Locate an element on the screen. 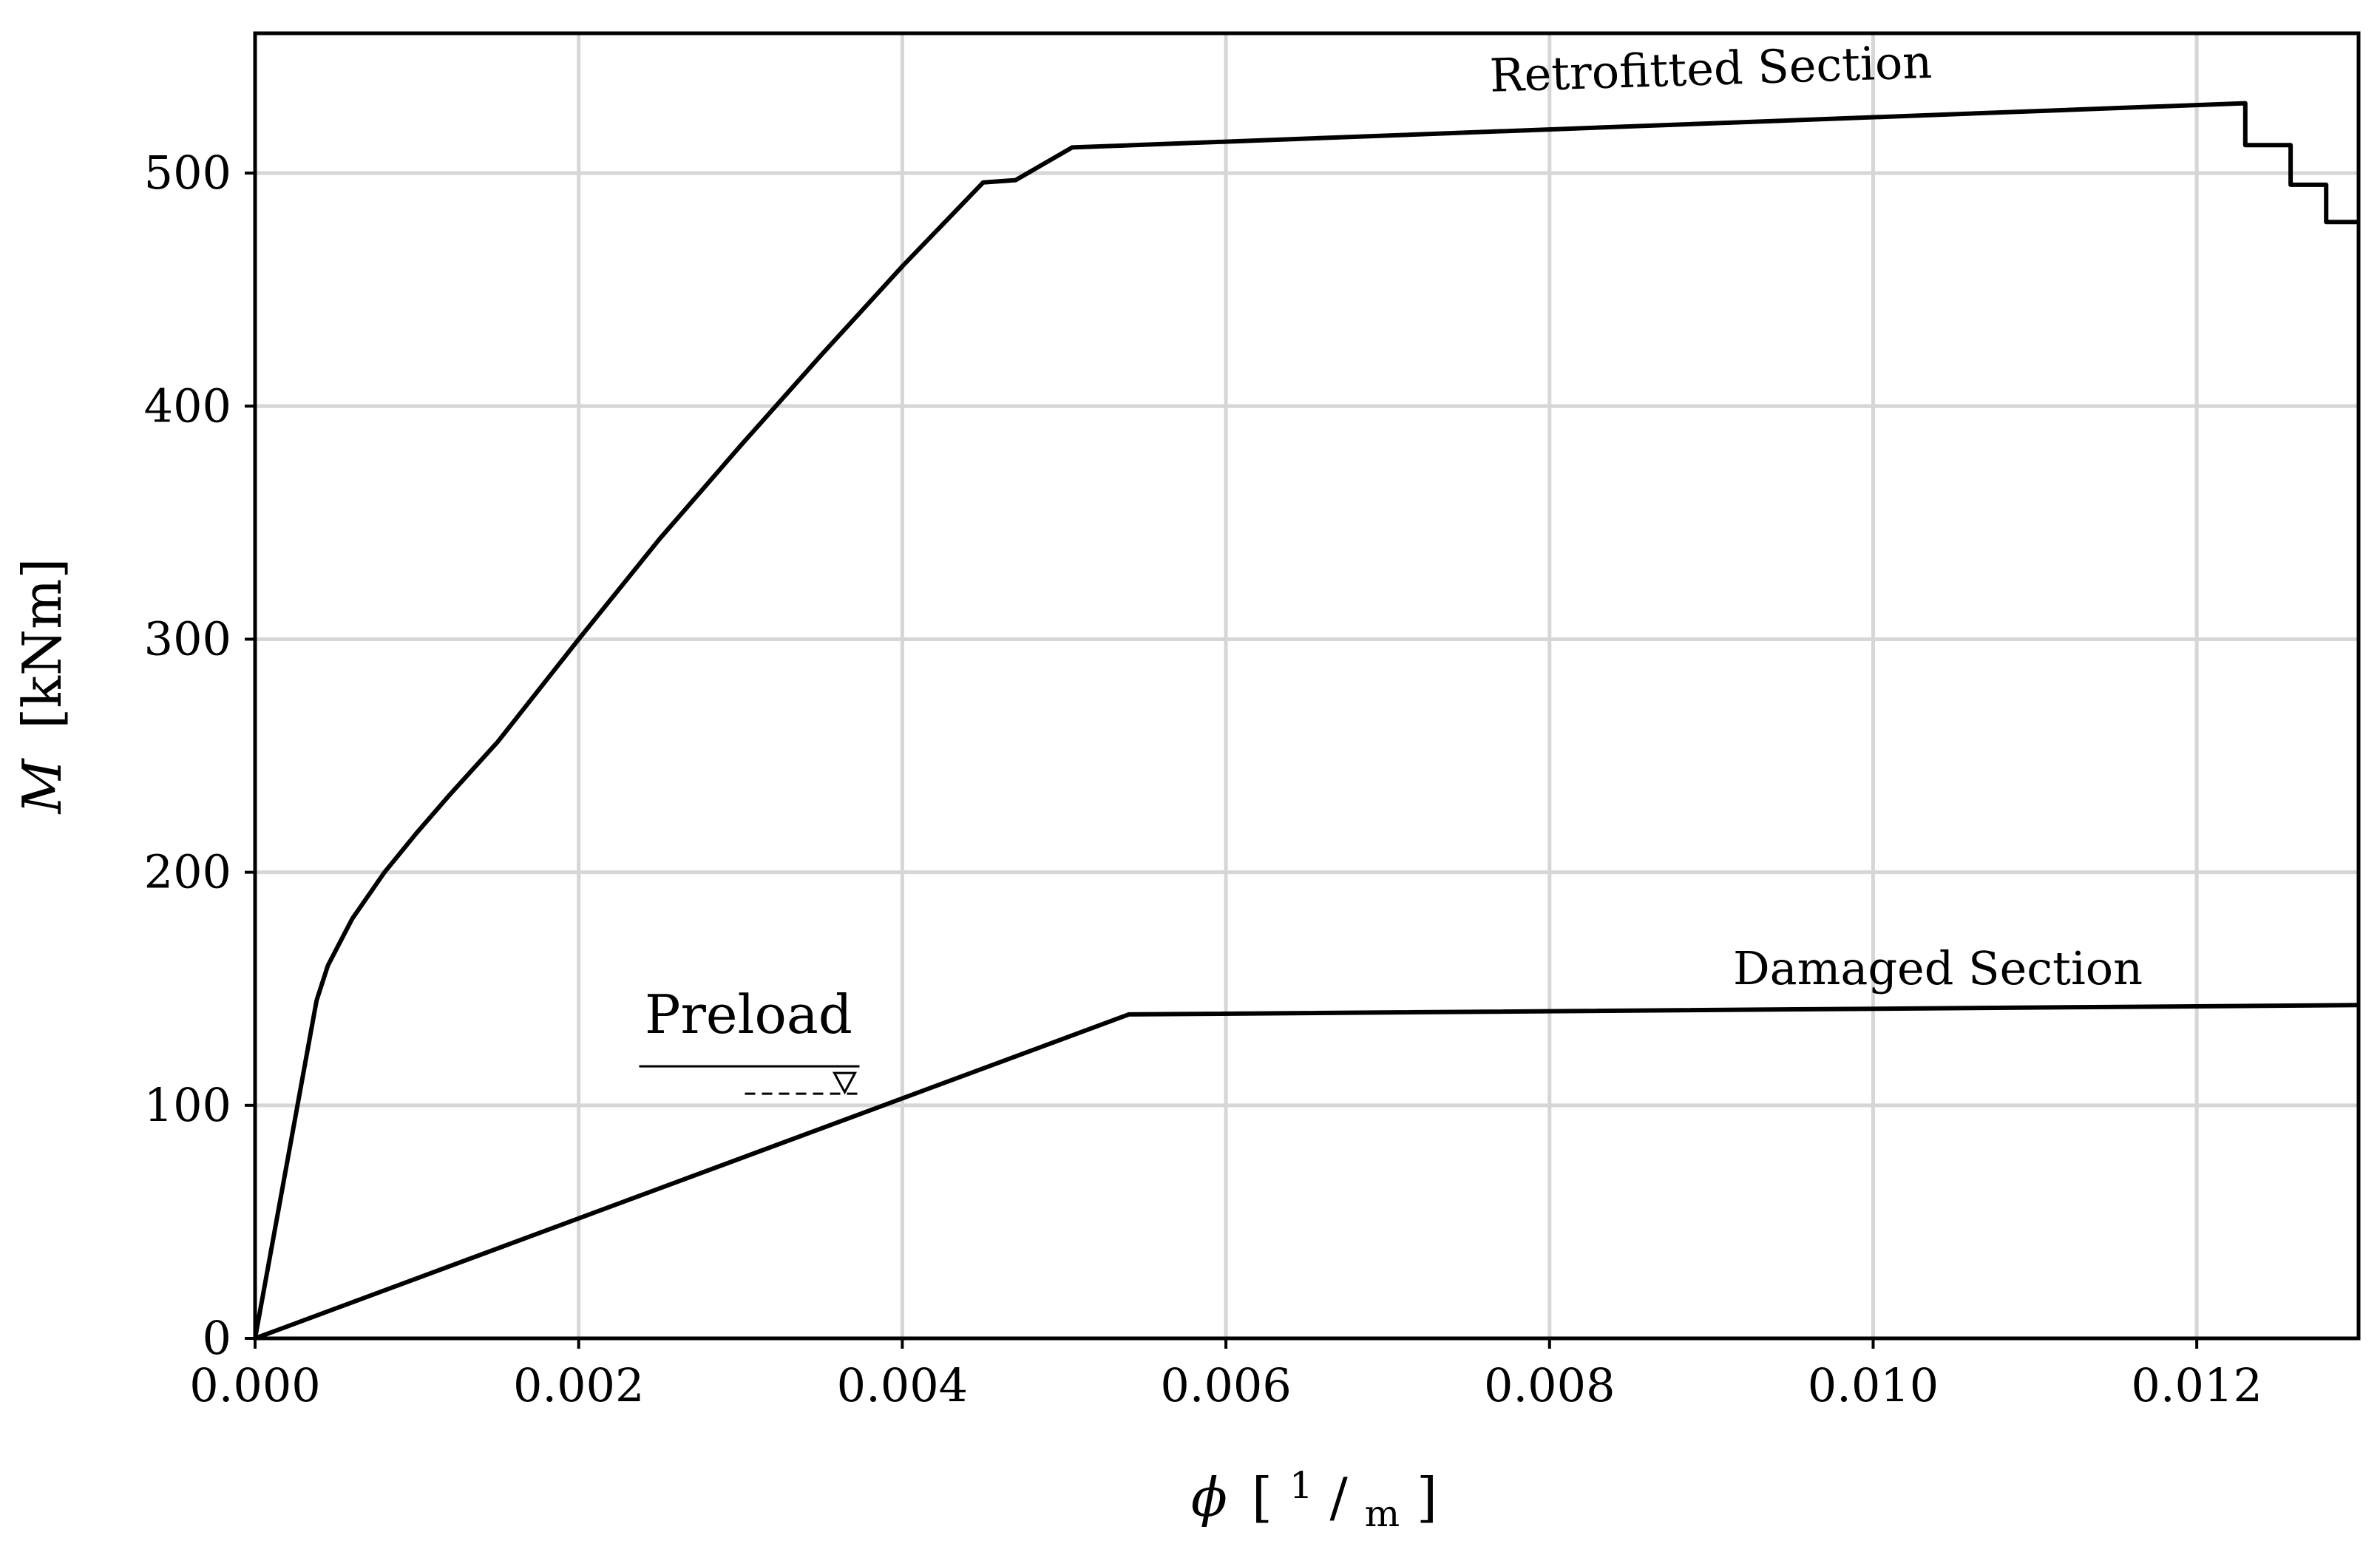 This screenshot has width=2380, height=1555. annotation-damaged-section: Damaged Section is located at coordinates (1938, 968).